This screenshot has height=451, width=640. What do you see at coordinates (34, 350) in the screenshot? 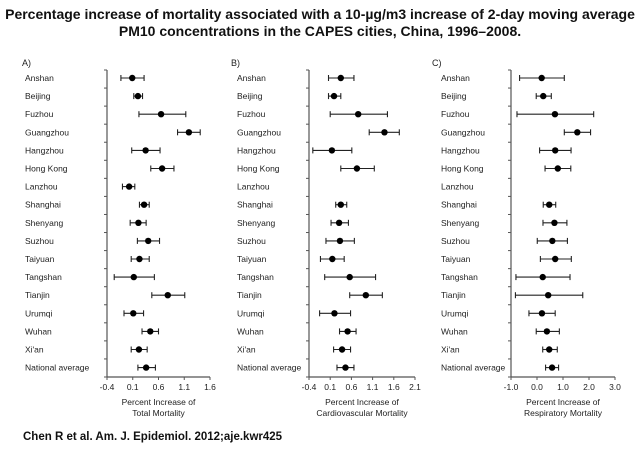
I see `panel-a-row-label: Xi'an` at bounding box center [34, 350].